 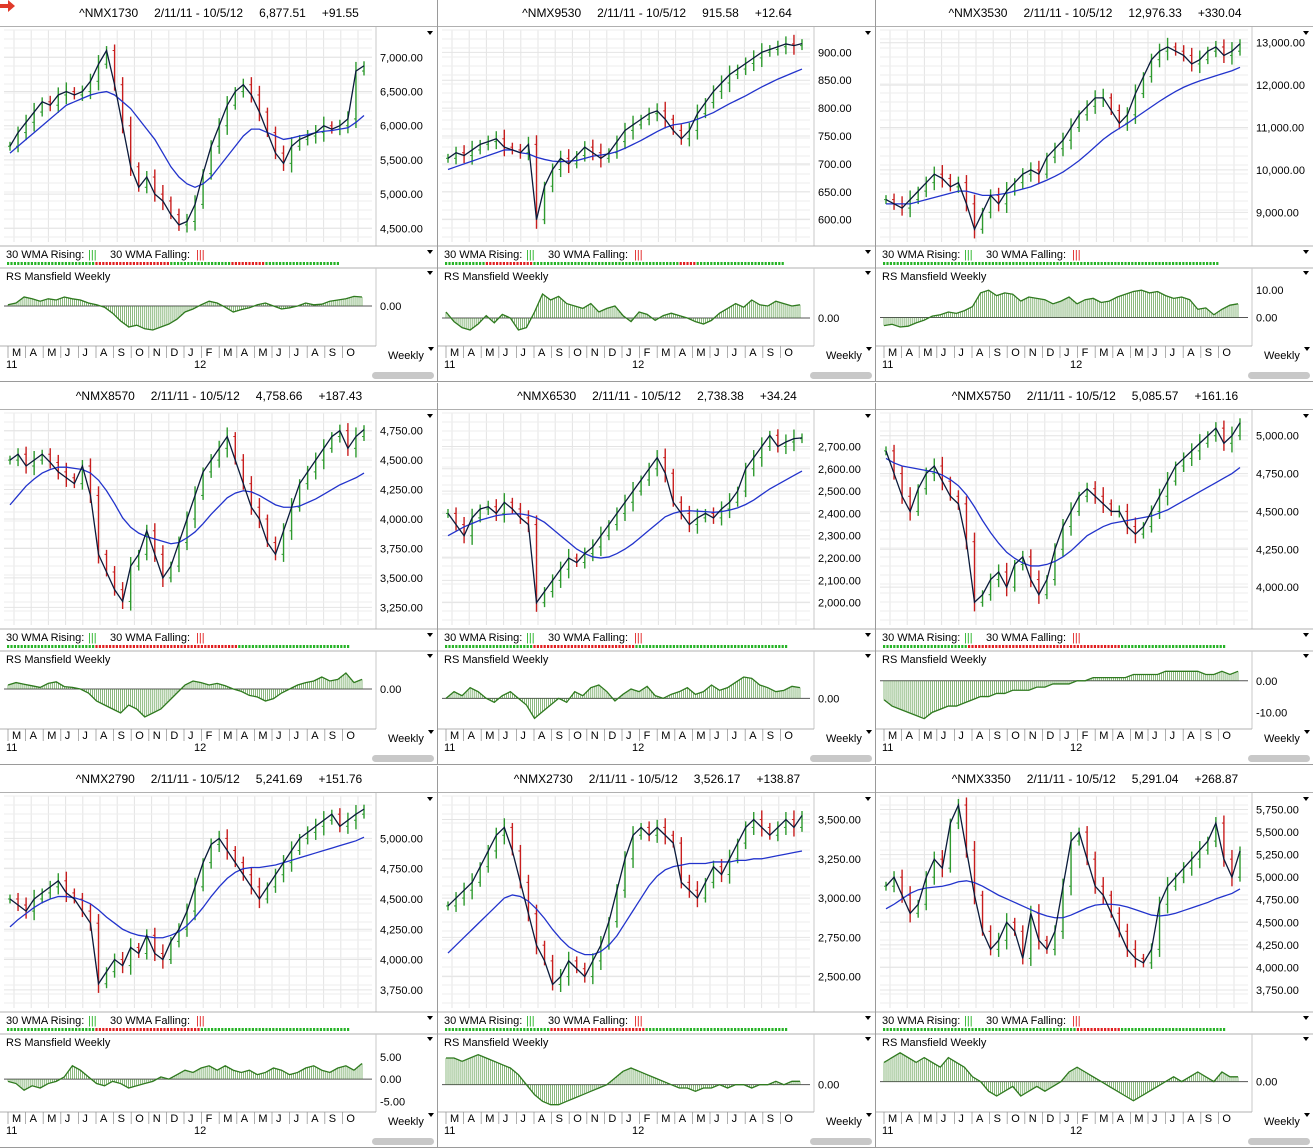 What do you see at coordinates (218, 779) in the screenshot?
I see `chart-header-text: ^NMX2790 2/11/11 - 10/5/12 5,241.69 +151.76` at bounding box center [218, 779].